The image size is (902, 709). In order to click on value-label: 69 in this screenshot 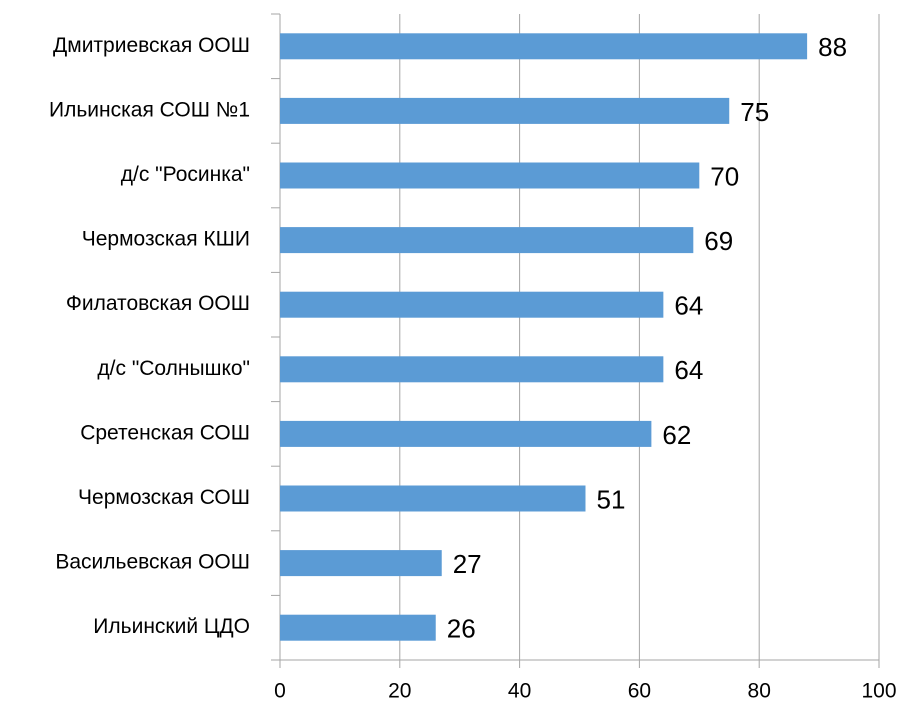, I will do `click(718, 241)`.